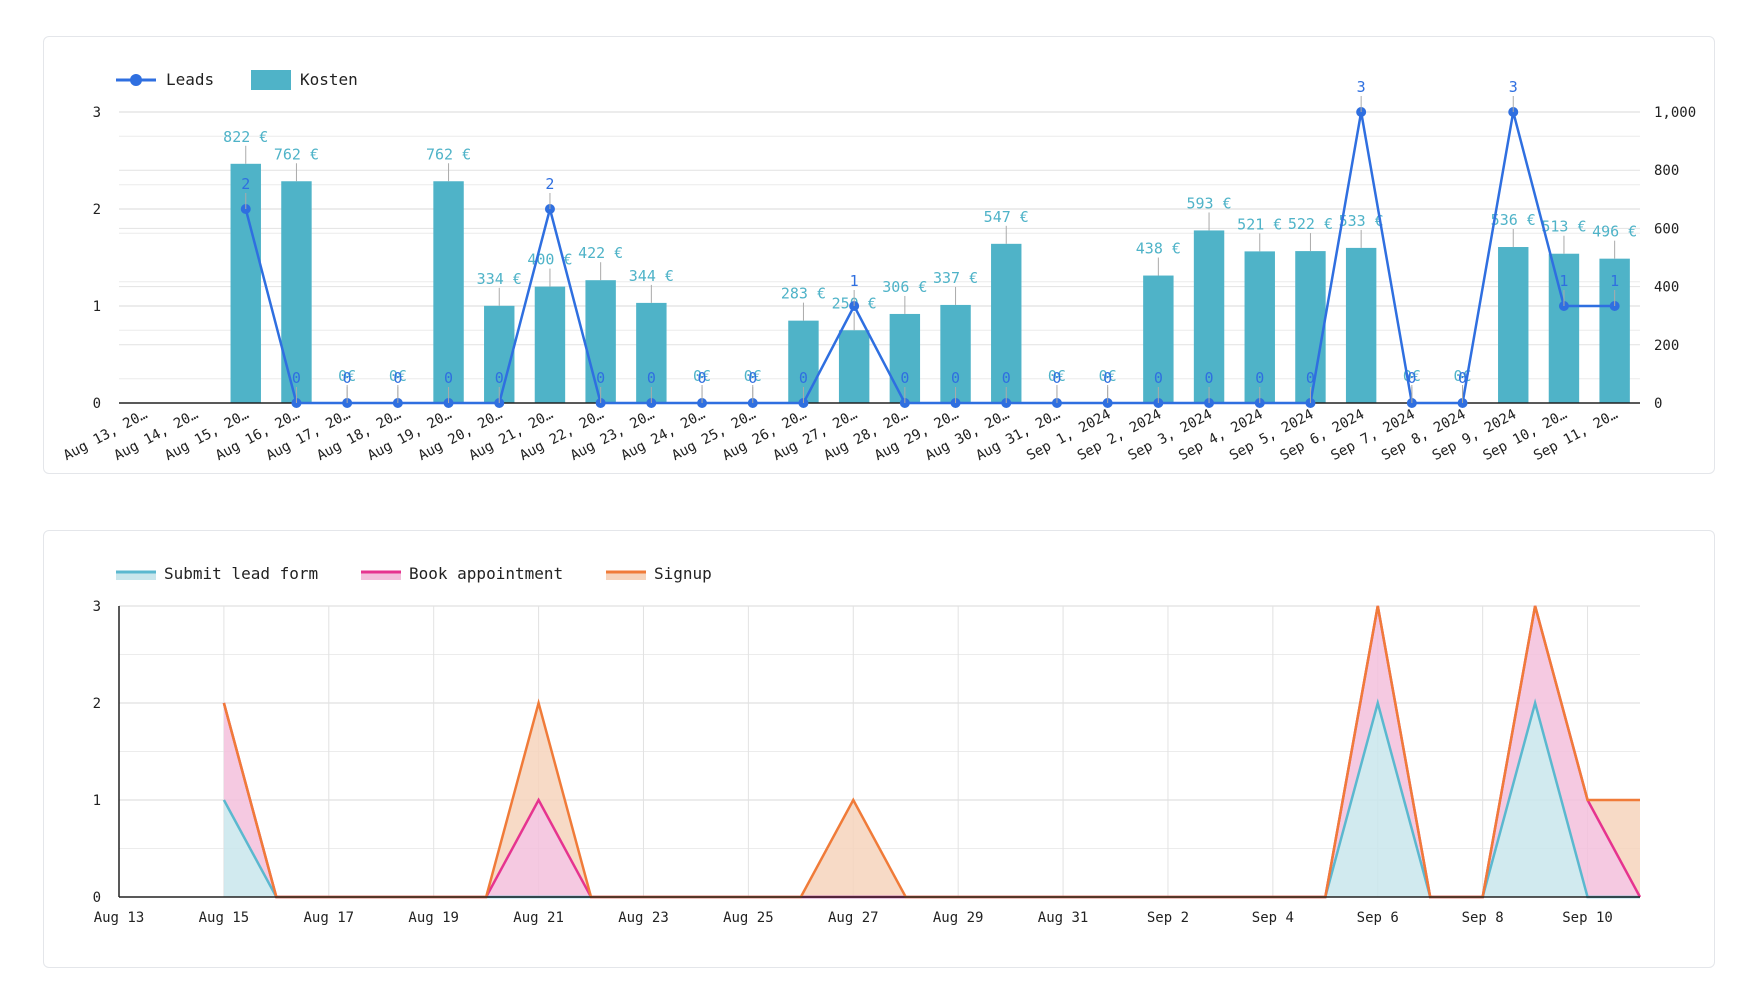 Image resolution: width=1750 pixels, height=1000 pixels. Describe the element at coordinates (1666, 229) in the screenshot. I see `right-tick-label: 600` at that location.